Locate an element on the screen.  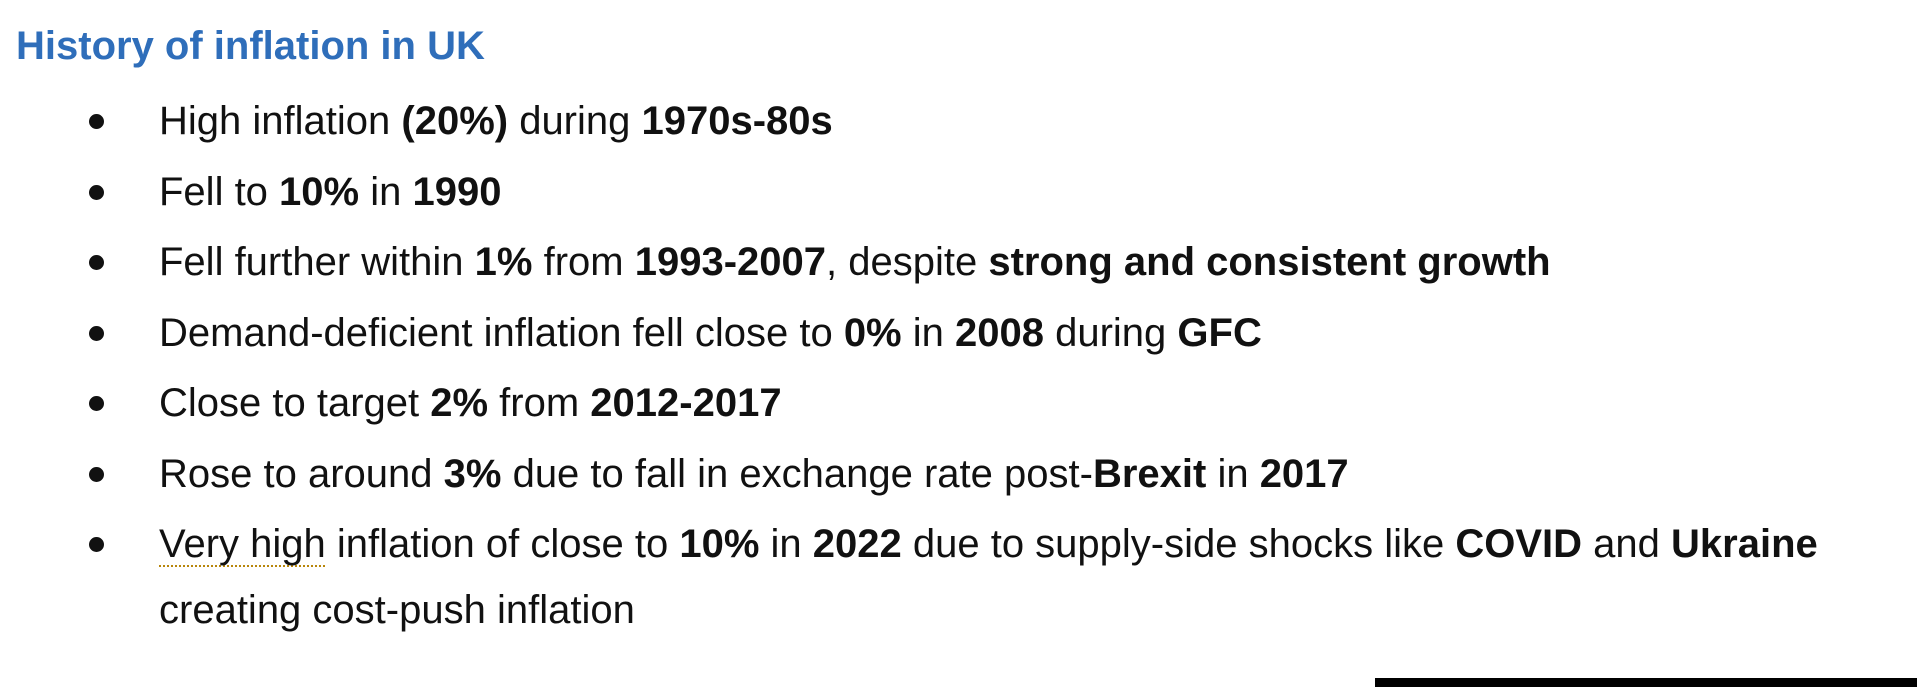
bold-text: 1993-2007 is located at coordinates (730, 262).